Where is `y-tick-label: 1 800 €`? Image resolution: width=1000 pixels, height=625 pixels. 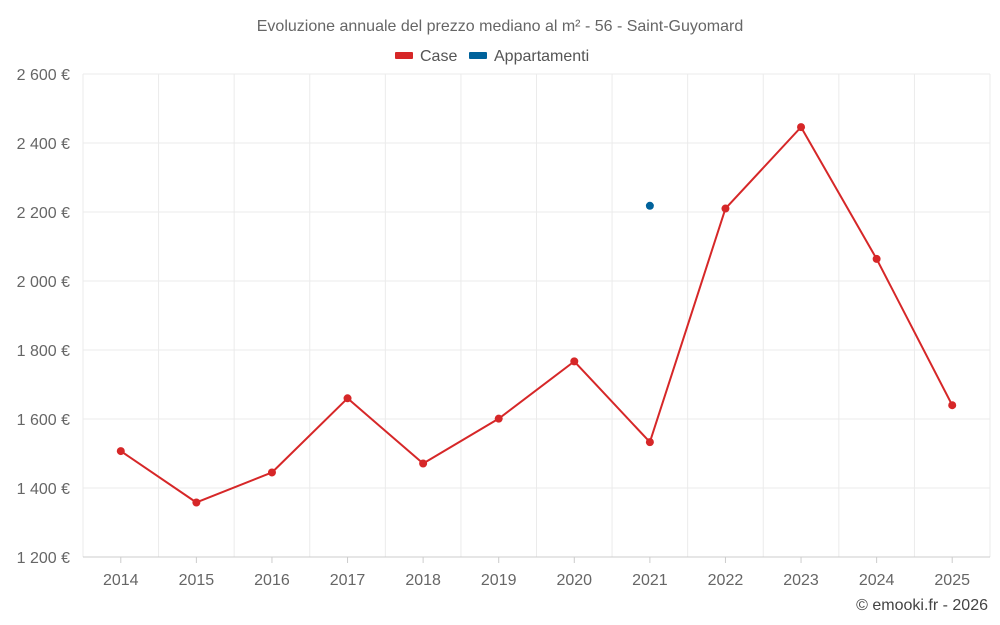 y-tick-label: 1 800 € is located at coordinates (43, 351).